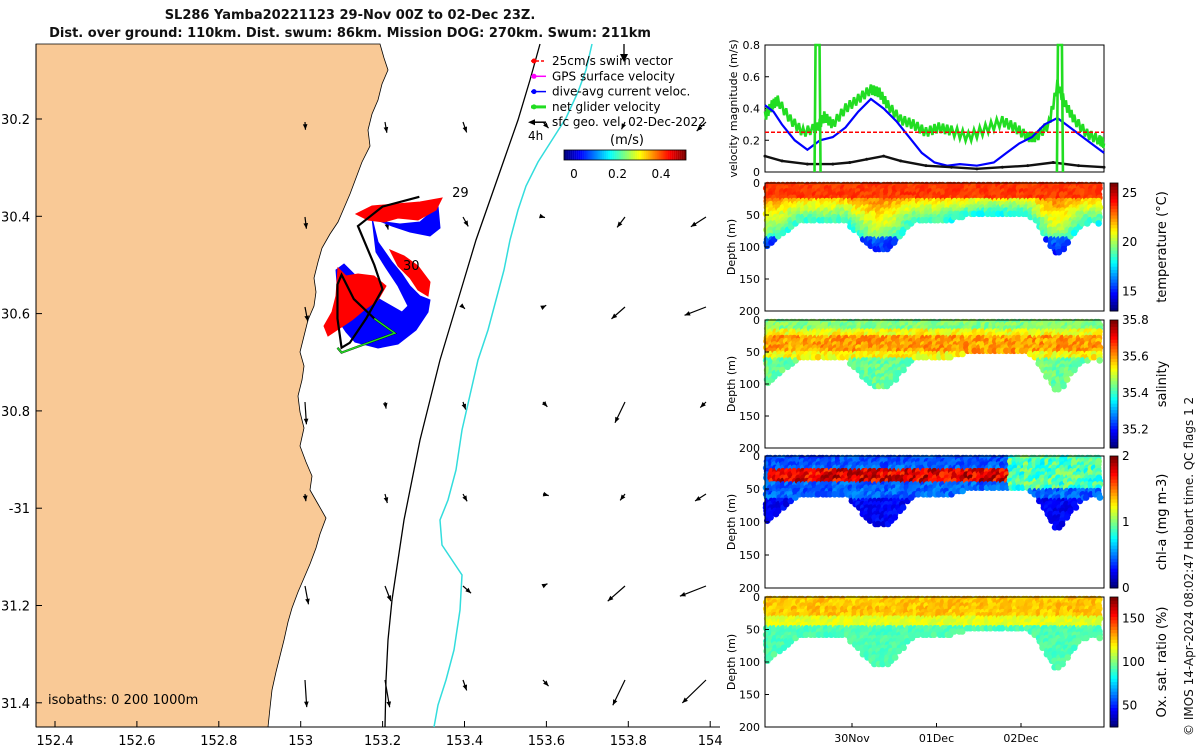 Image resolution: width=1200 pixels, height=750 pixels. Describe the element at coordinates (385, 405) in the screenshot. I see `geo-velocity-arrowhead` at that location.